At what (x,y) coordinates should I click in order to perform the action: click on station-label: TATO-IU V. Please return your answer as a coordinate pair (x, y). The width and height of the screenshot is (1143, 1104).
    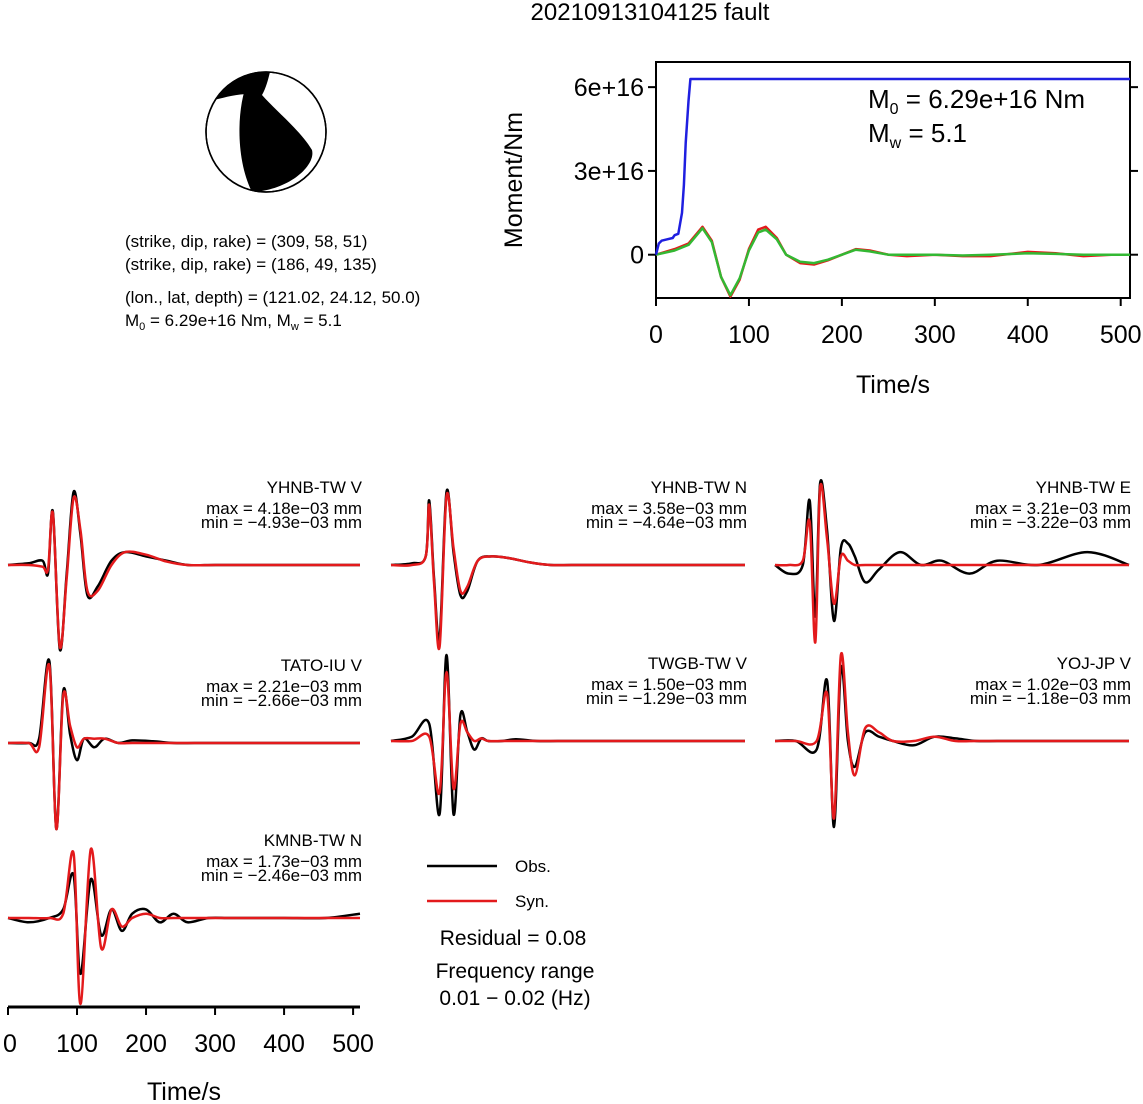
    Looking at the image, I should click on (322, 665).